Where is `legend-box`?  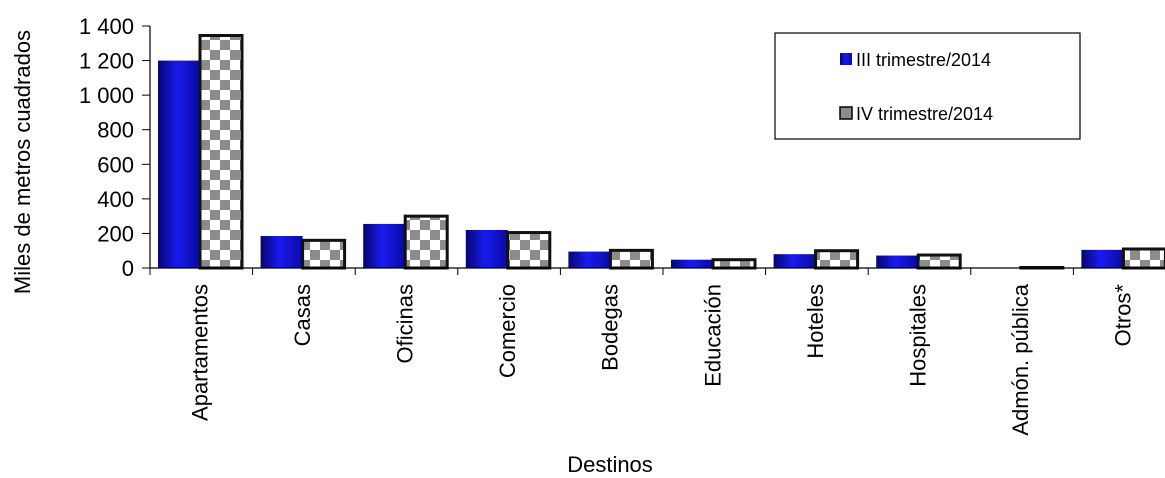
legend-box is located at coordinates (927, 86).